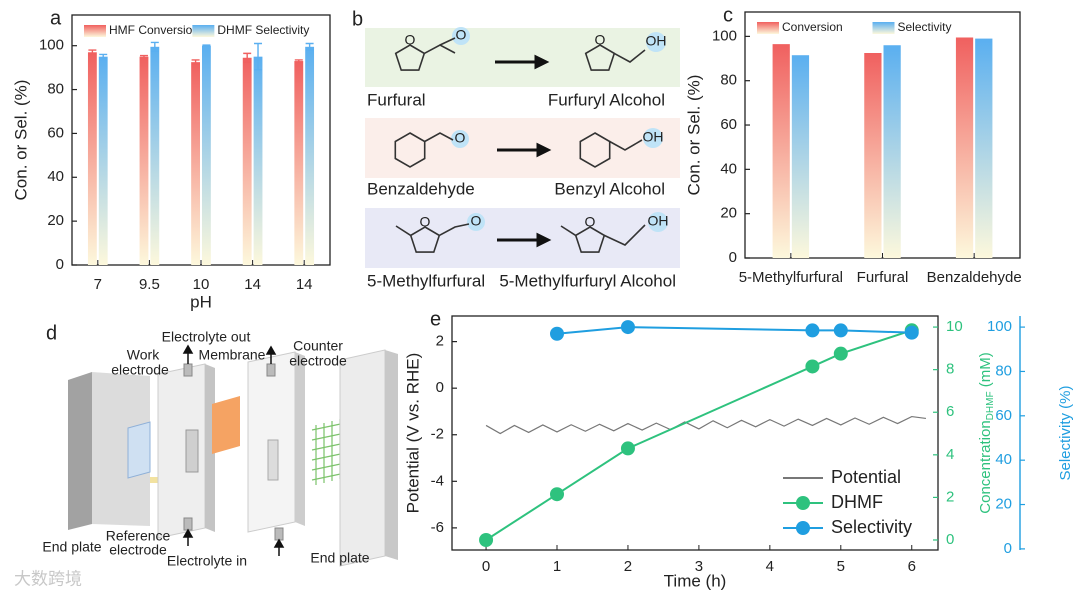 The height and width of the screenshot is (598, 1080). What do you see at coordinates (985, 371) in the screenshot?
I see `y2-label-unit: (mM)` at bounding box center [985, 371].